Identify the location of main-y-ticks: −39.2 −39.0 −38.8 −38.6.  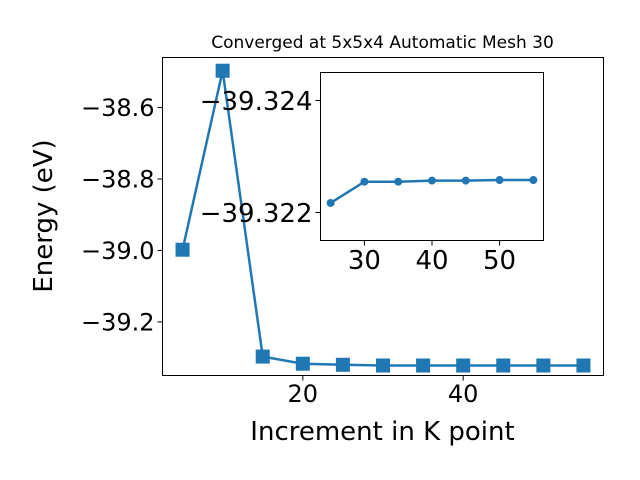
(122, 215).